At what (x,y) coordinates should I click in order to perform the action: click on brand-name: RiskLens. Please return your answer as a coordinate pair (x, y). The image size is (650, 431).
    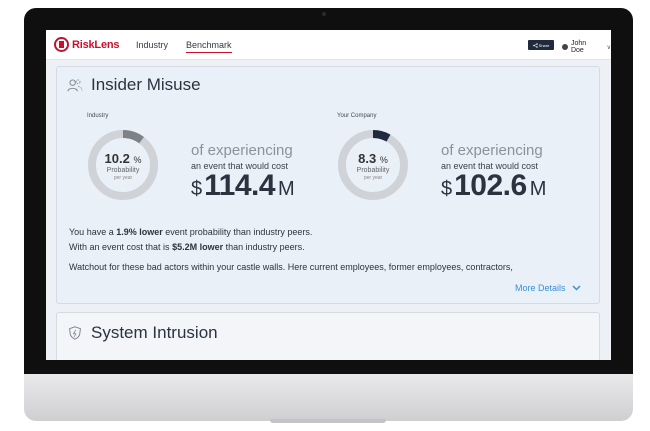
    Looking at the image, I should click on (96, 44).